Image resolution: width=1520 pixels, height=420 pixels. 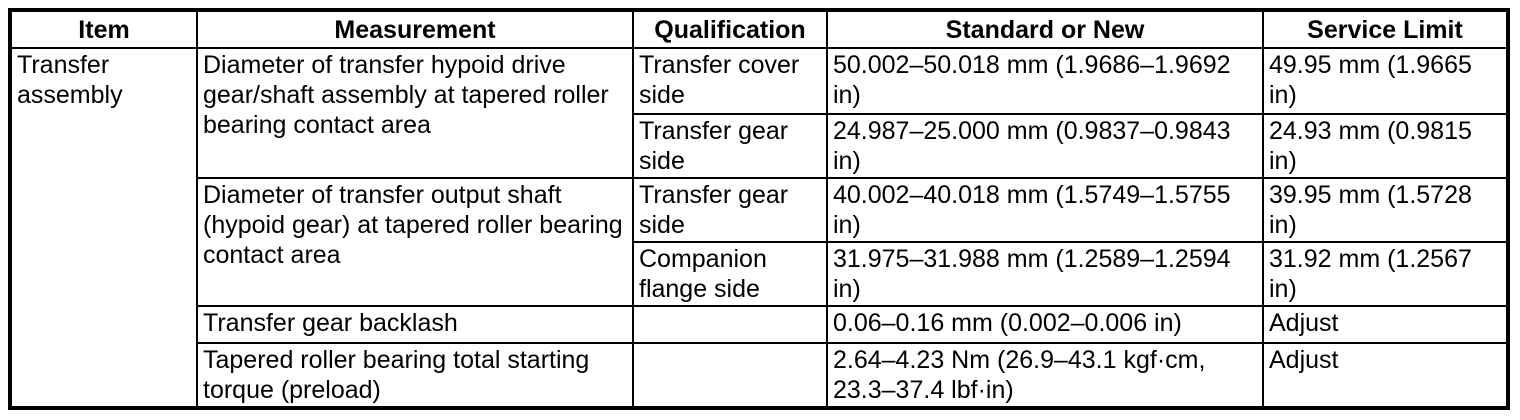 What do you see at coordinates (103, 29) in the screenshot?
I see `col-header-item: Item` at bounding box center [103, 29].